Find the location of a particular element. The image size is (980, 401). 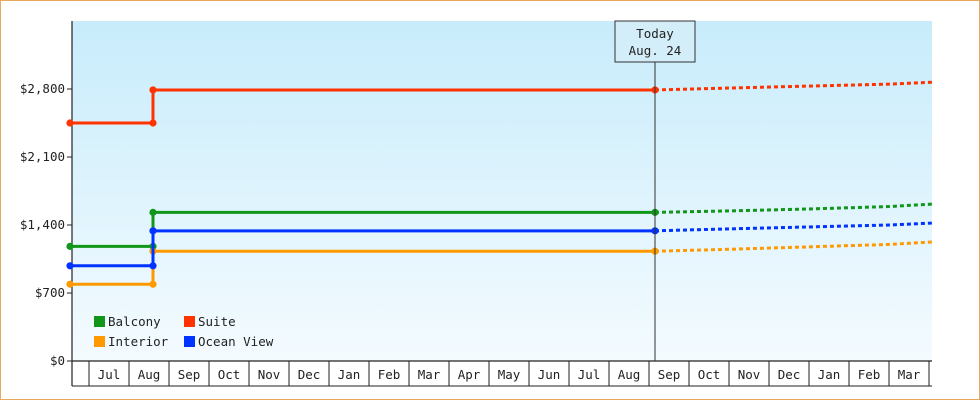

series-ocean-view-history is located at coordinates (362, 248).